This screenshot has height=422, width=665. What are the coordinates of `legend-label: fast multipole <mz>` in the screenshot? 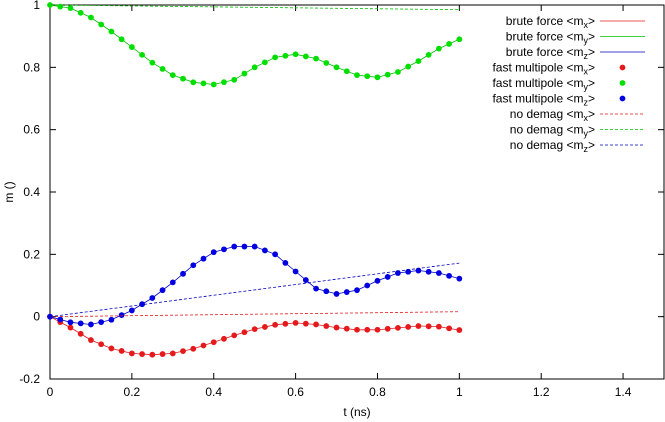 It's located at (543, 100).